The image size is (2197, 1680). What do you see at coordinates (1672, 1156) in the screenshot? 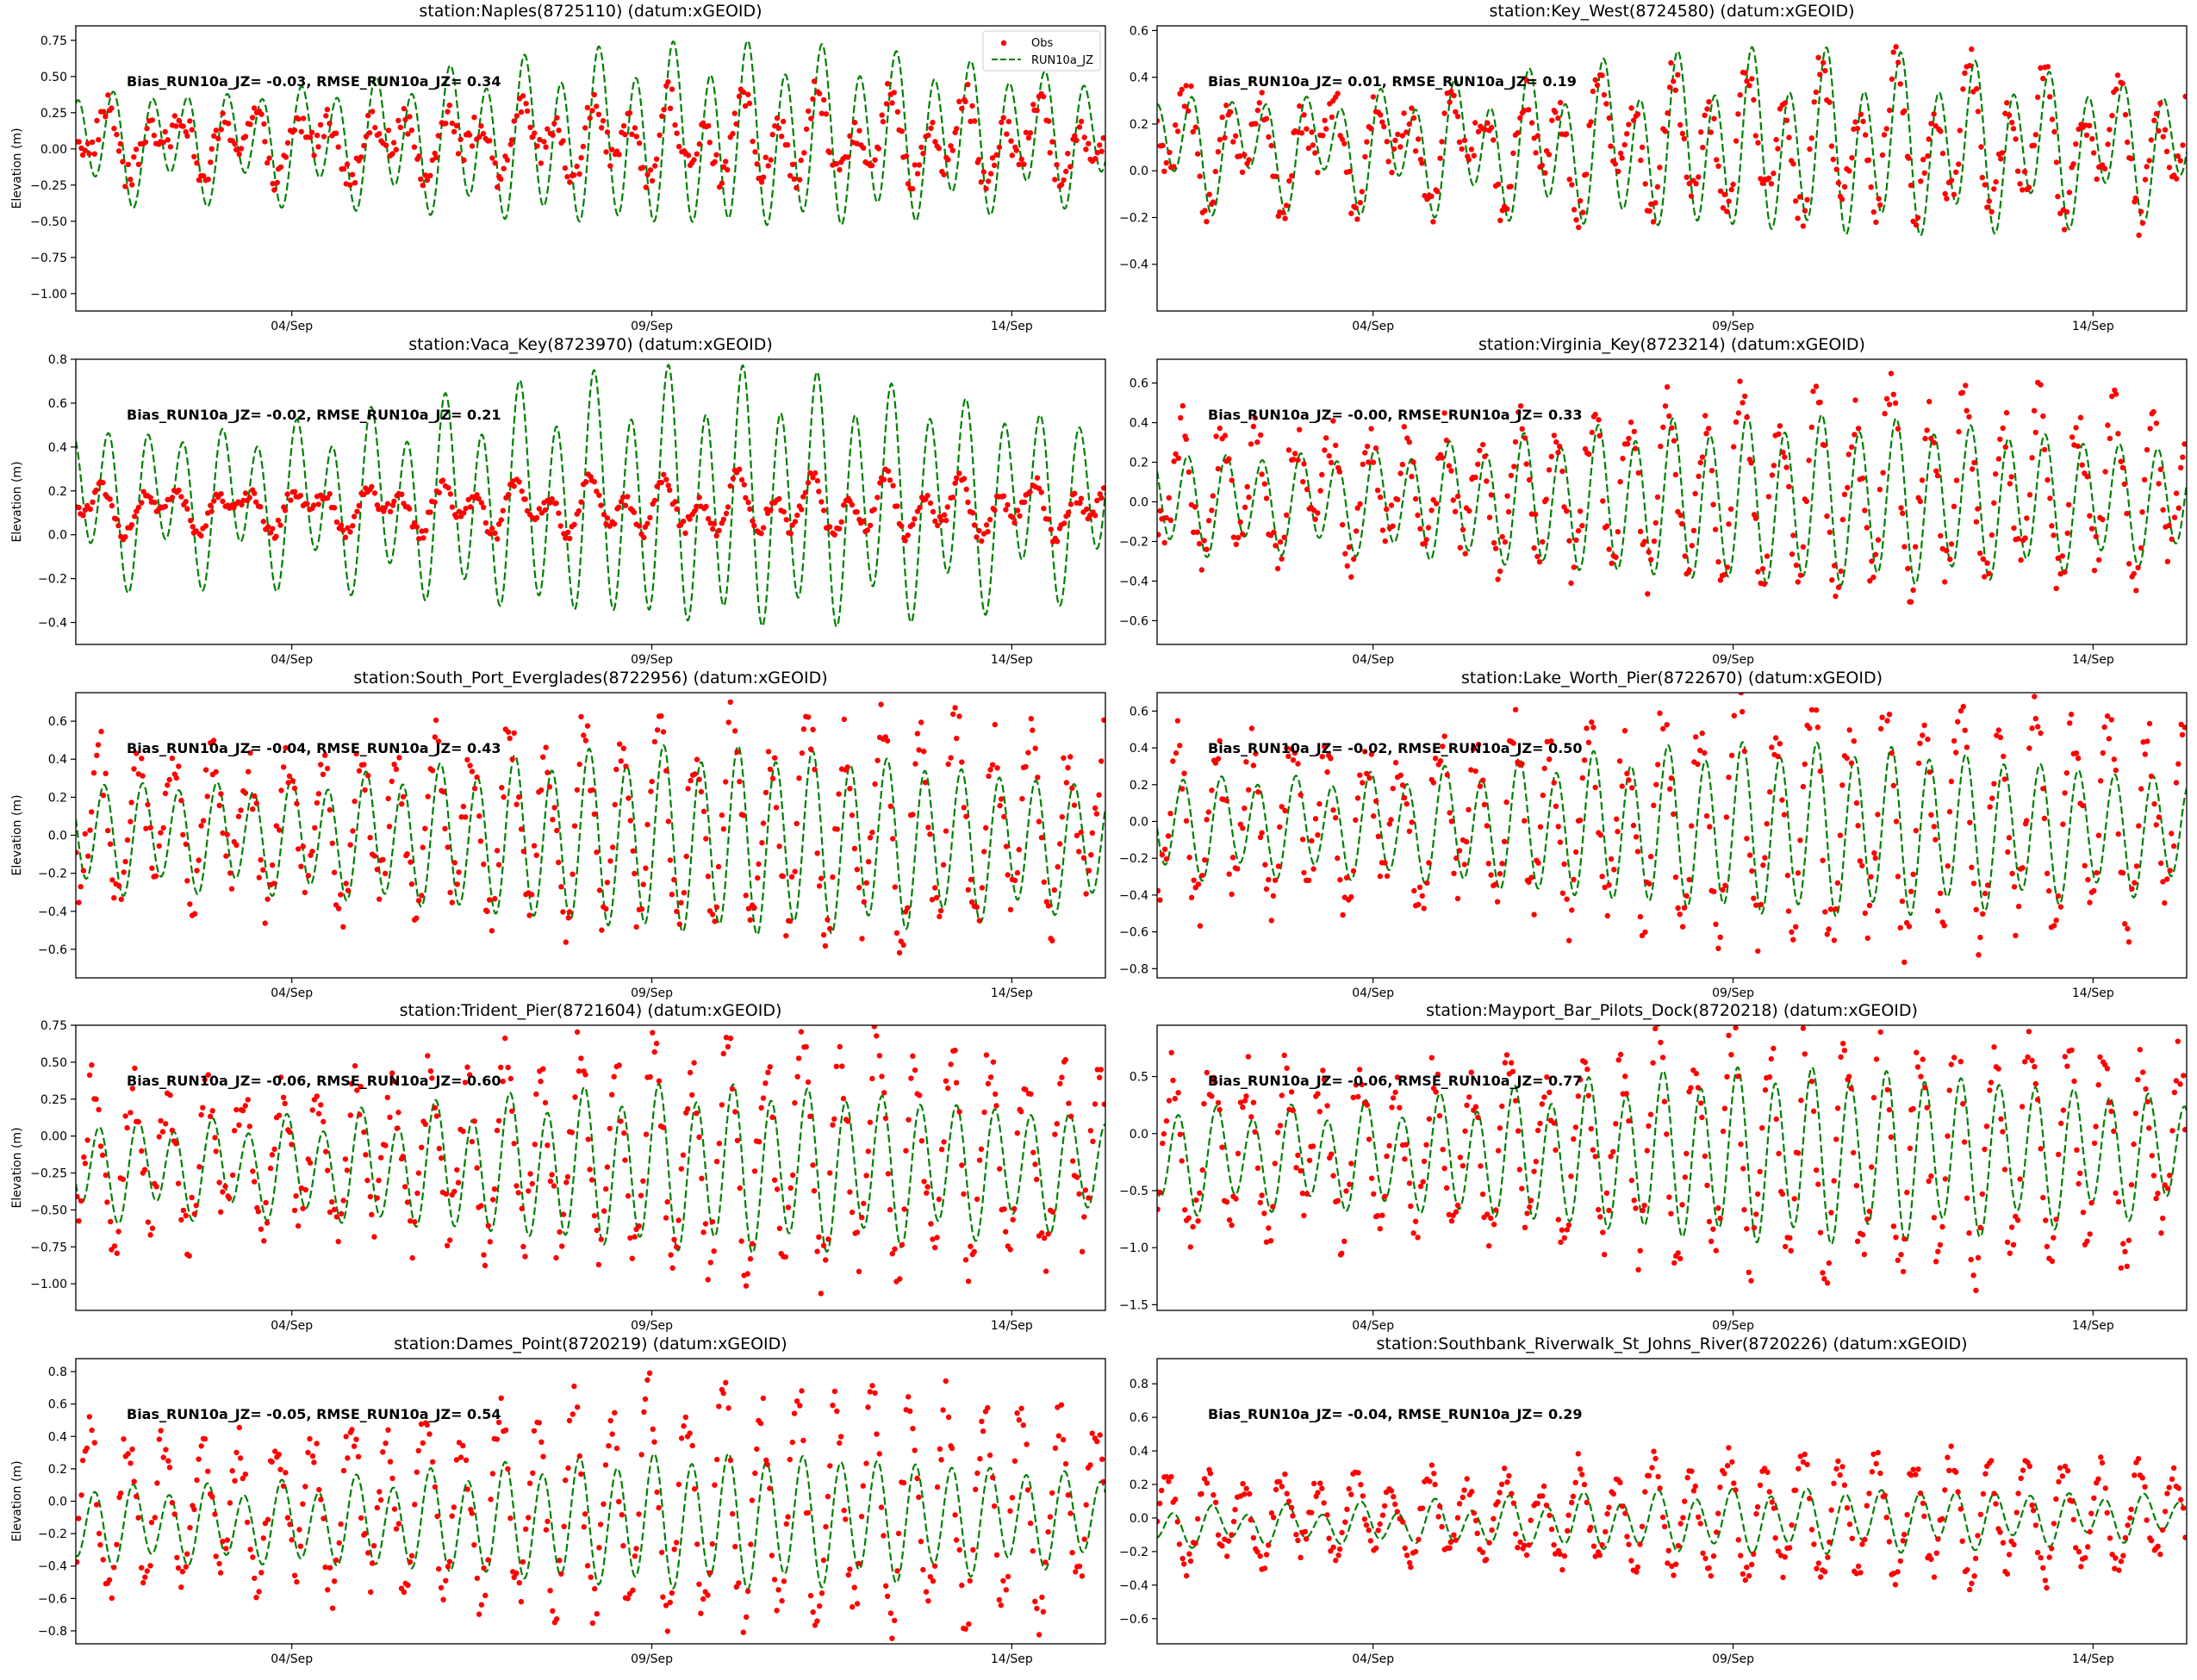
I see `model-series-line` at bounding box center [1672, 1156].